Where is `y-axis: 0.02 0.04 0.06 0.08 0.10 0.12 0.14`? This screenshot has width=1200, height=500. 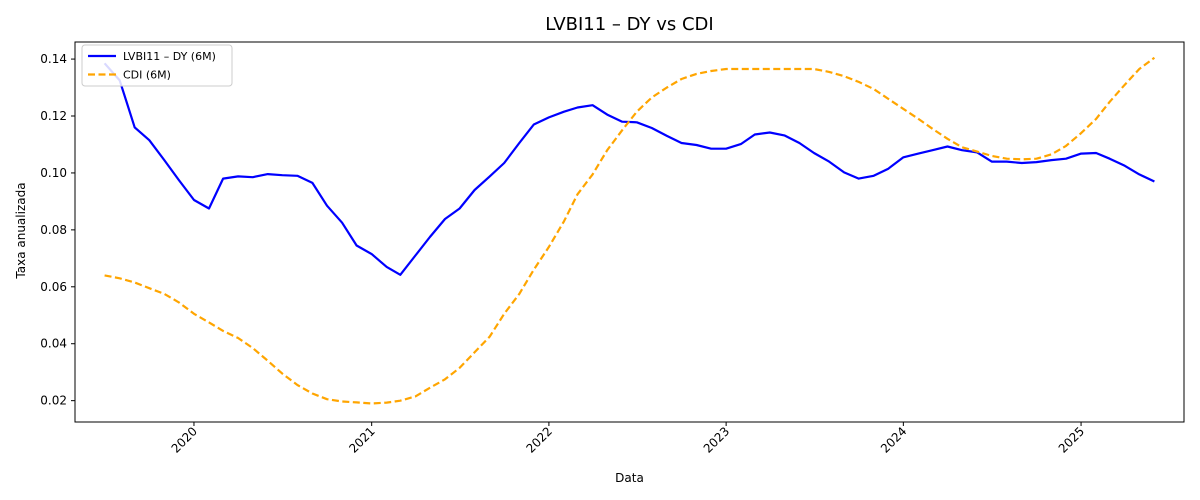
y-axis: 0.02 0.04 0.06 0.08 0.10 0.12 0.14 is located at coordinates (57, 230).